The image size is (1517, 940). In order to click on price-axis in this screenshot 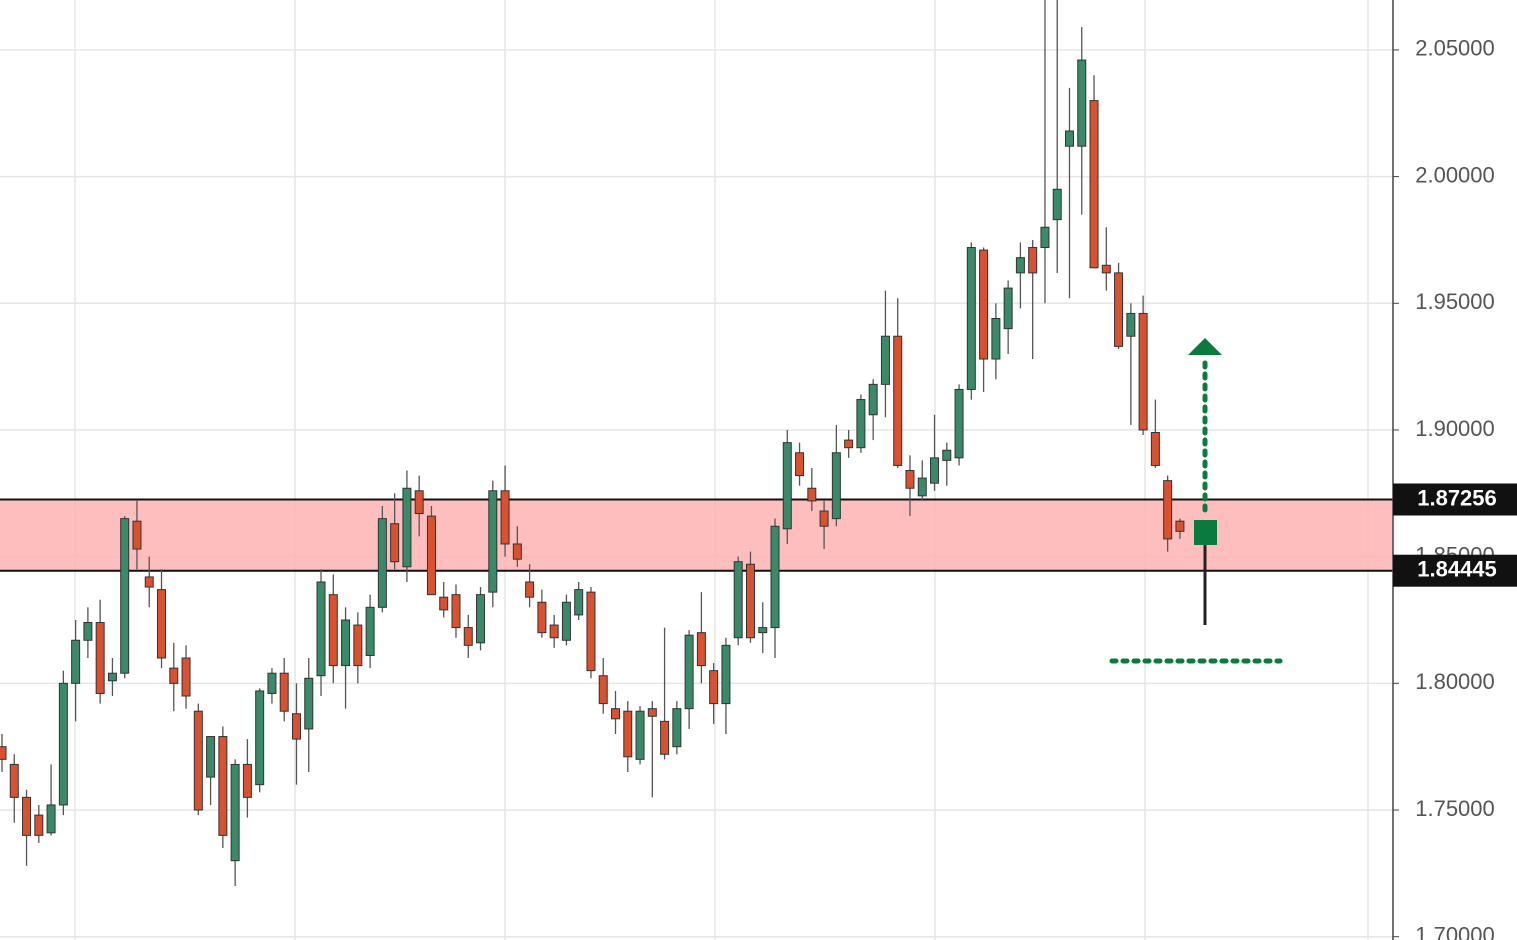, I will do `click(1455, 470)`.